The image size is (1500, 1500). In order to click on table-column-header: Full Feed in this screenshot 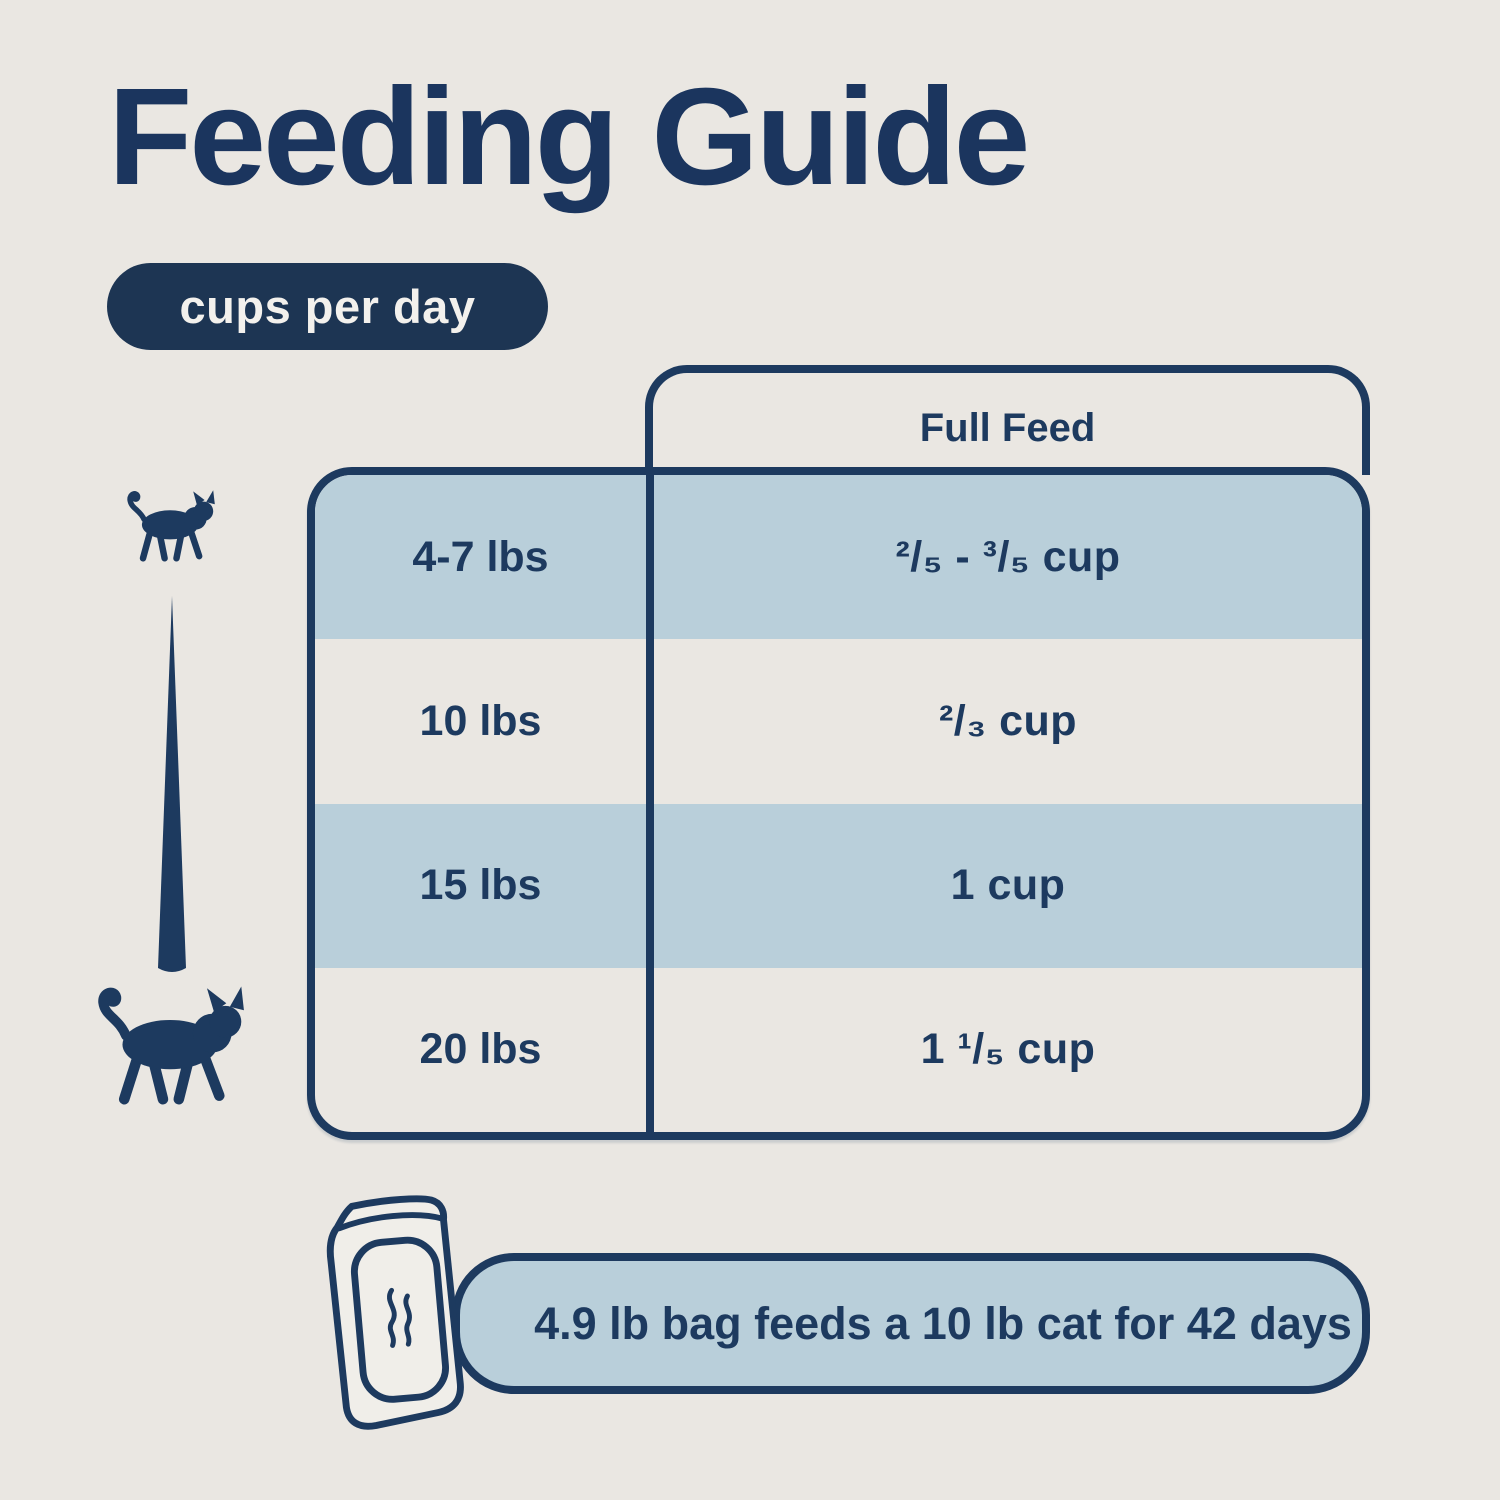, I will do `click(1007, 420)`.